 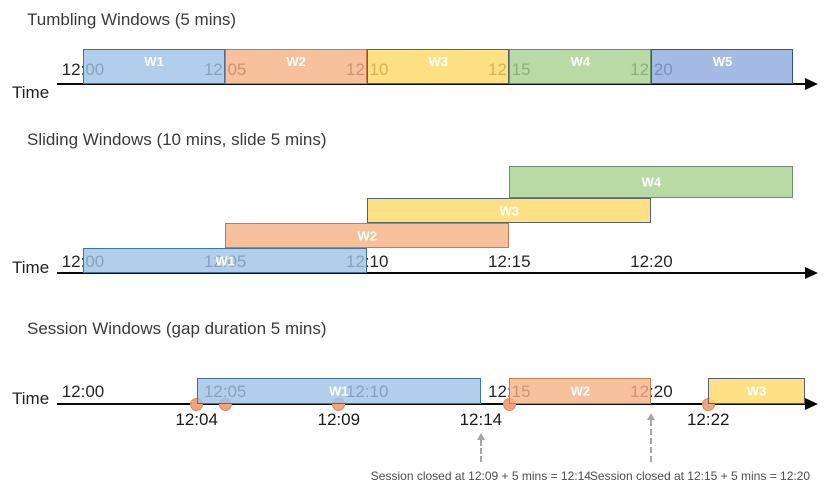 I want to click on event-time-label: 12:22, so click(x=708, y=419).